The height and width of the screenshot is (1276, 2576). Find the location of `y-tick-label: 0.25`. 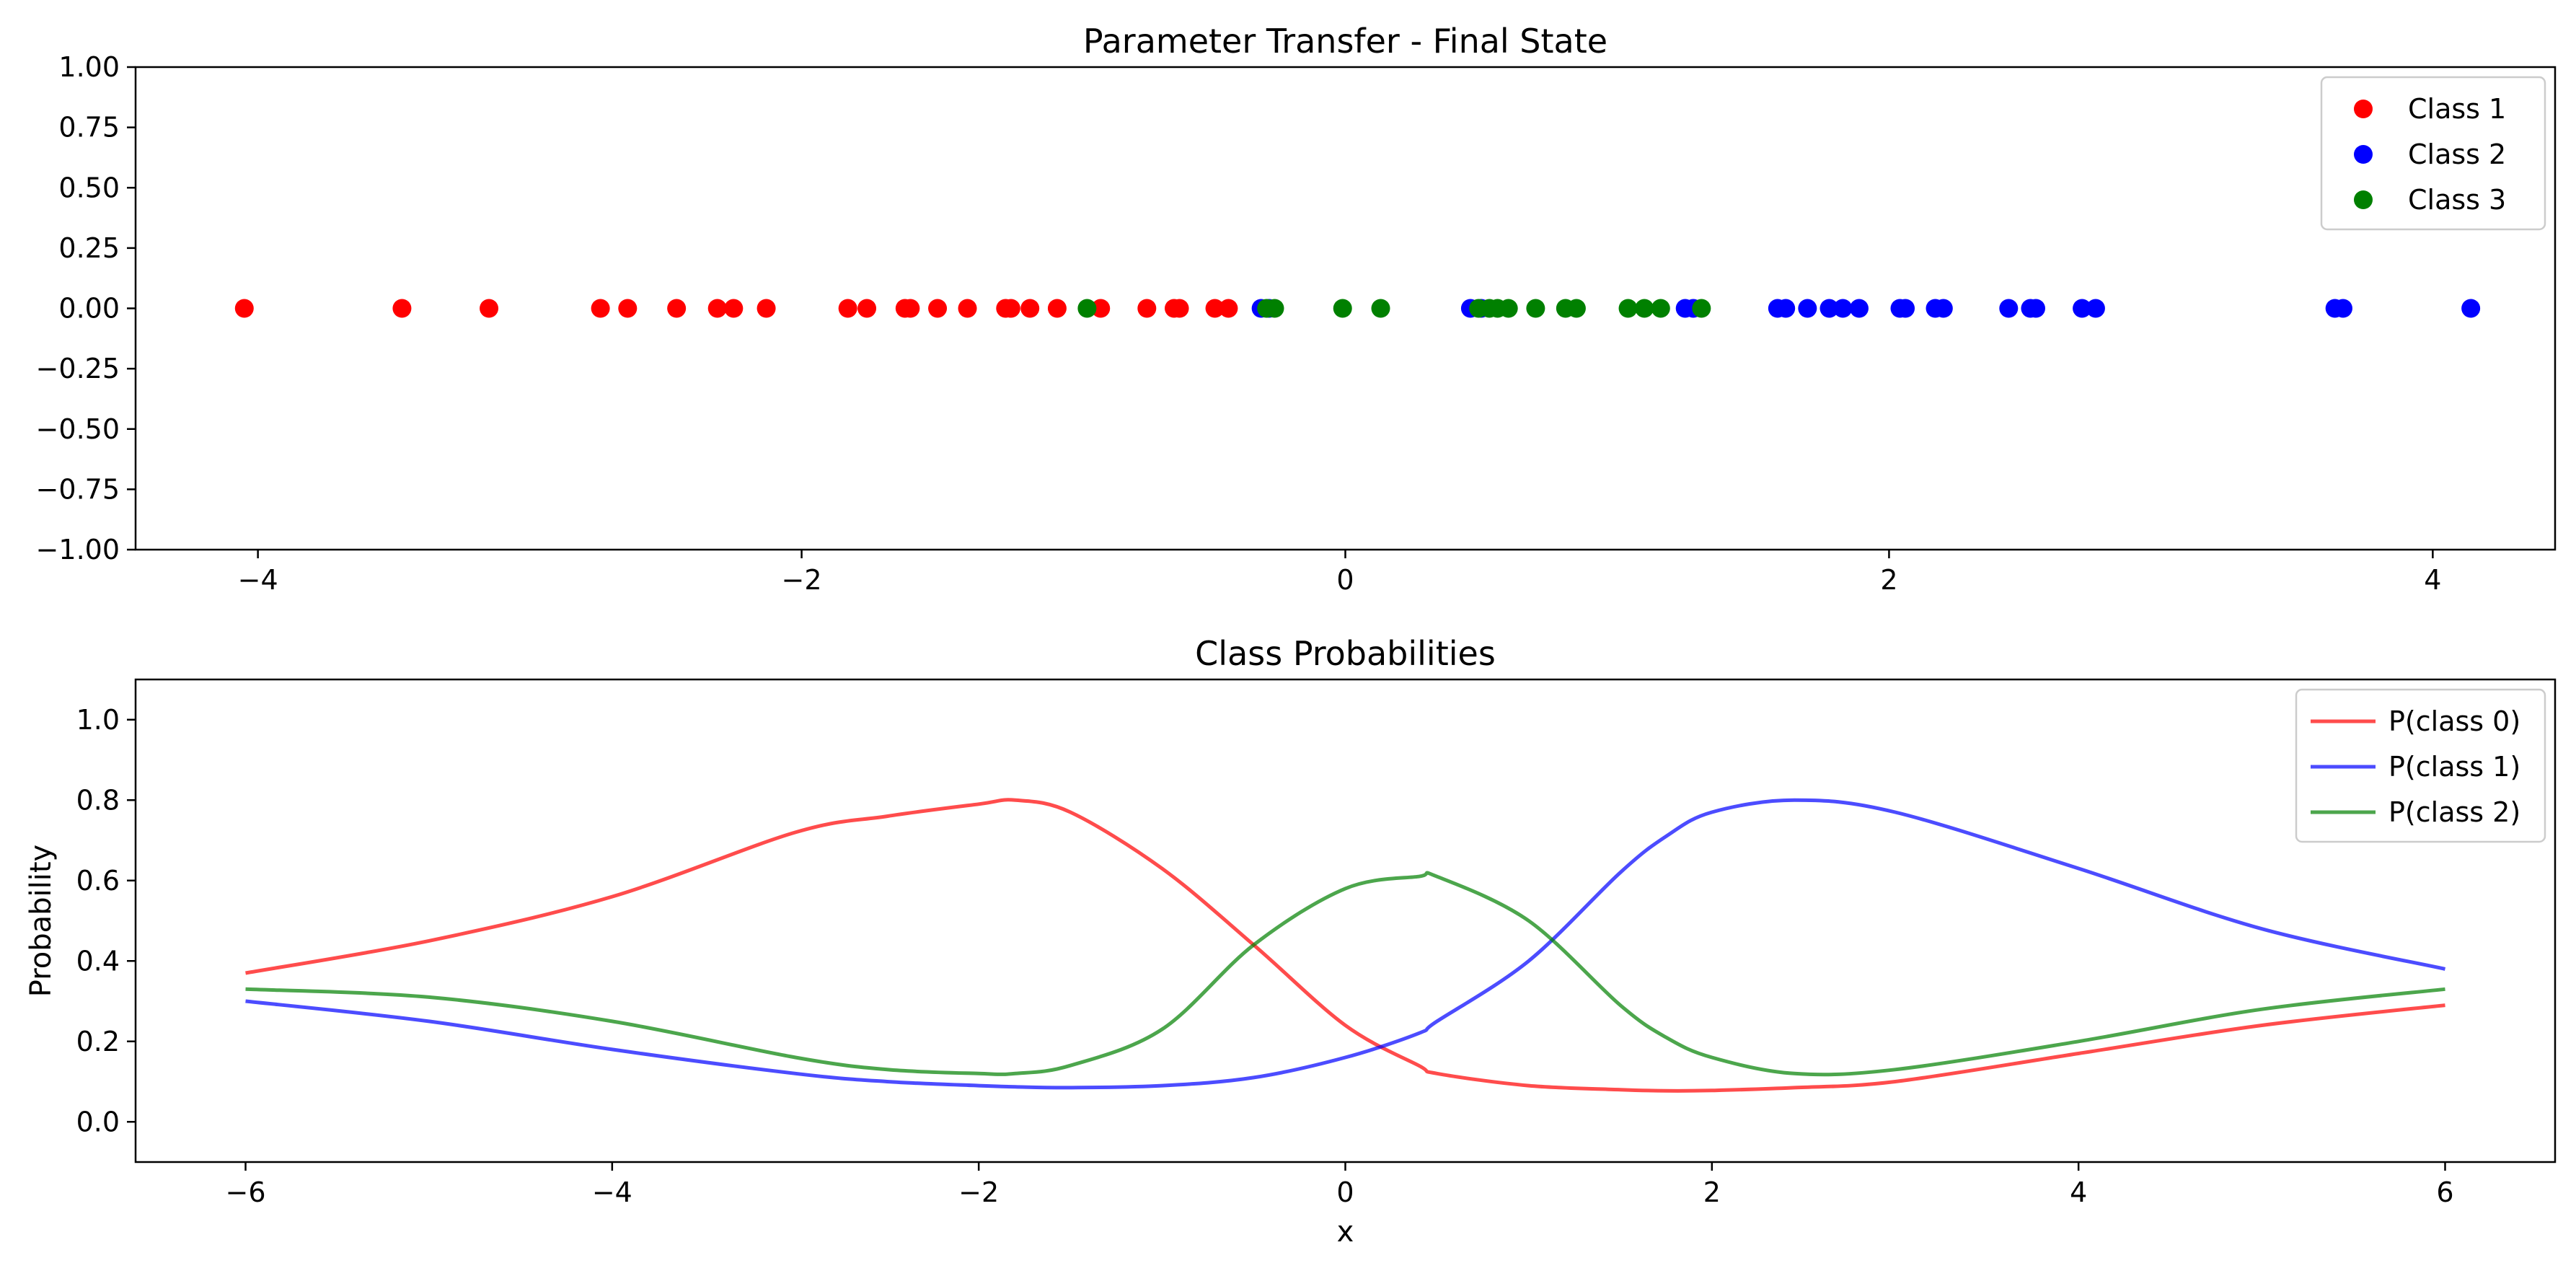

y-tick-label: 0.25 is located at coordinates (89, 248).